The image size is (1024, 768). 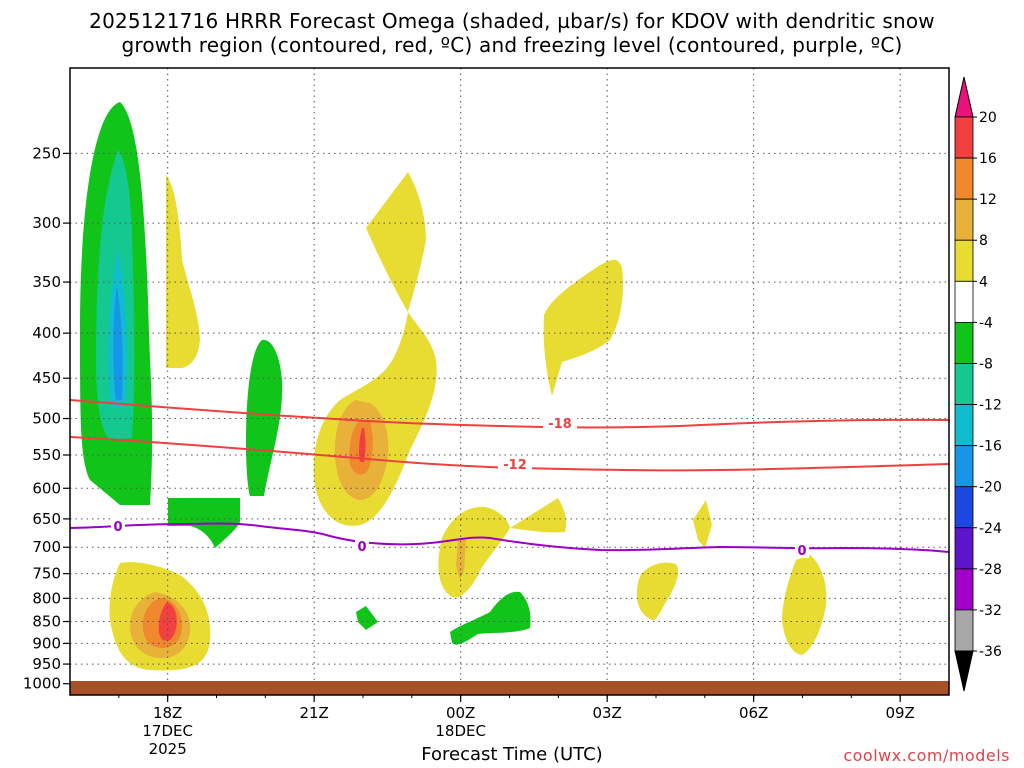 I want to click on contour-label-minus-18: -18, so click(x=560, y=424).